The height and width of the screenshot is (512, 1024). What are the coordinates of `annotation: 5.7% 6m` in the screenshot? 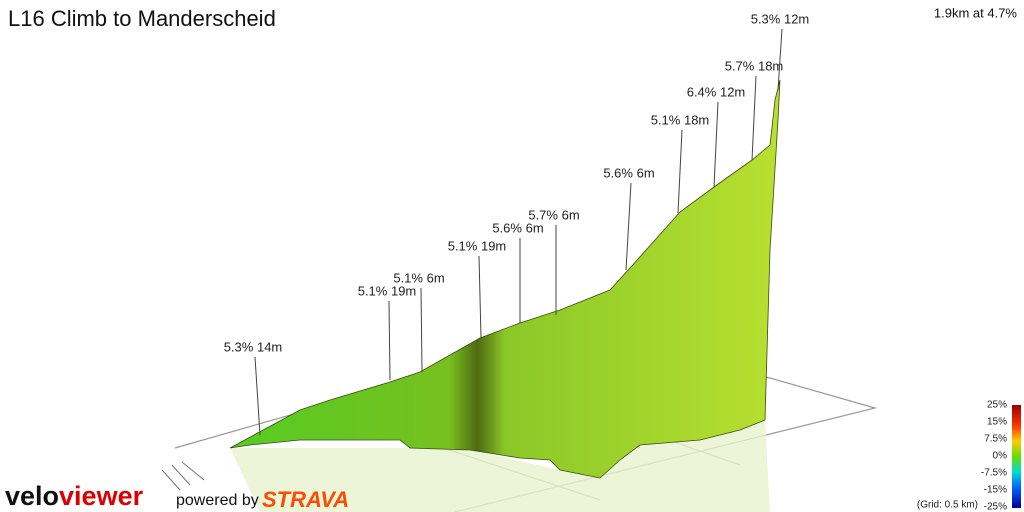 It's located at (553, 214).